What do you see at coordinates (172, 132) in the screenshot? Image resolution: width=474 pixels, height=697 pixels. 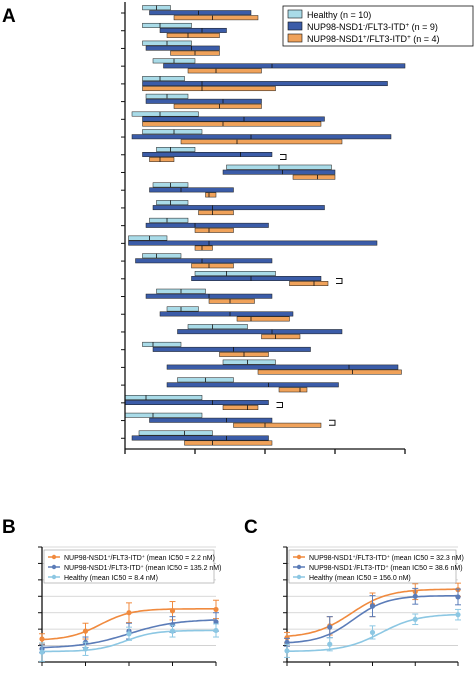 I see `bar-healthy-azd8055` at bounding box center [172, 132].